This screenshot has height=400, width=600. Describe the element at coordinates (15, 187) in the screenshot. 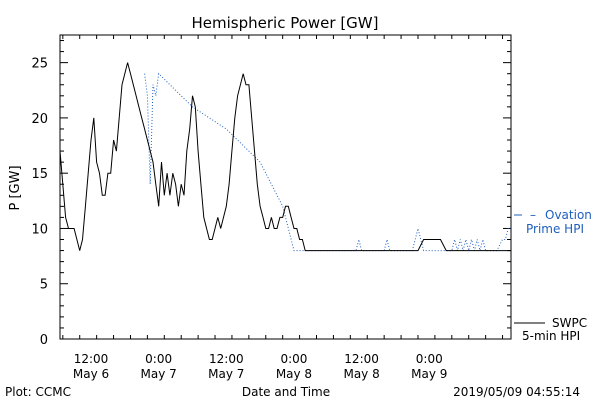

I see `y-axis-label: P [GW]` at that location.